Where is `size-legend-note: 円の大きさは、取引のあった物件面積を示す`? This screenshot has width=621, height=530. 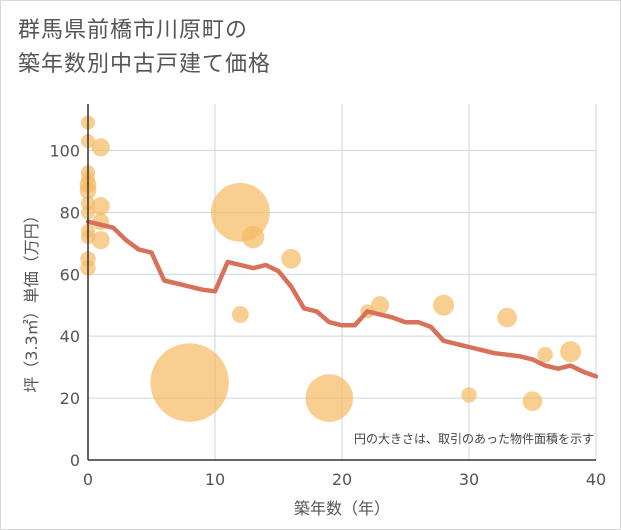 size-legend-note: 円の大きさは、取引のあった物件面積を示す is located at coordinates (474, 438).